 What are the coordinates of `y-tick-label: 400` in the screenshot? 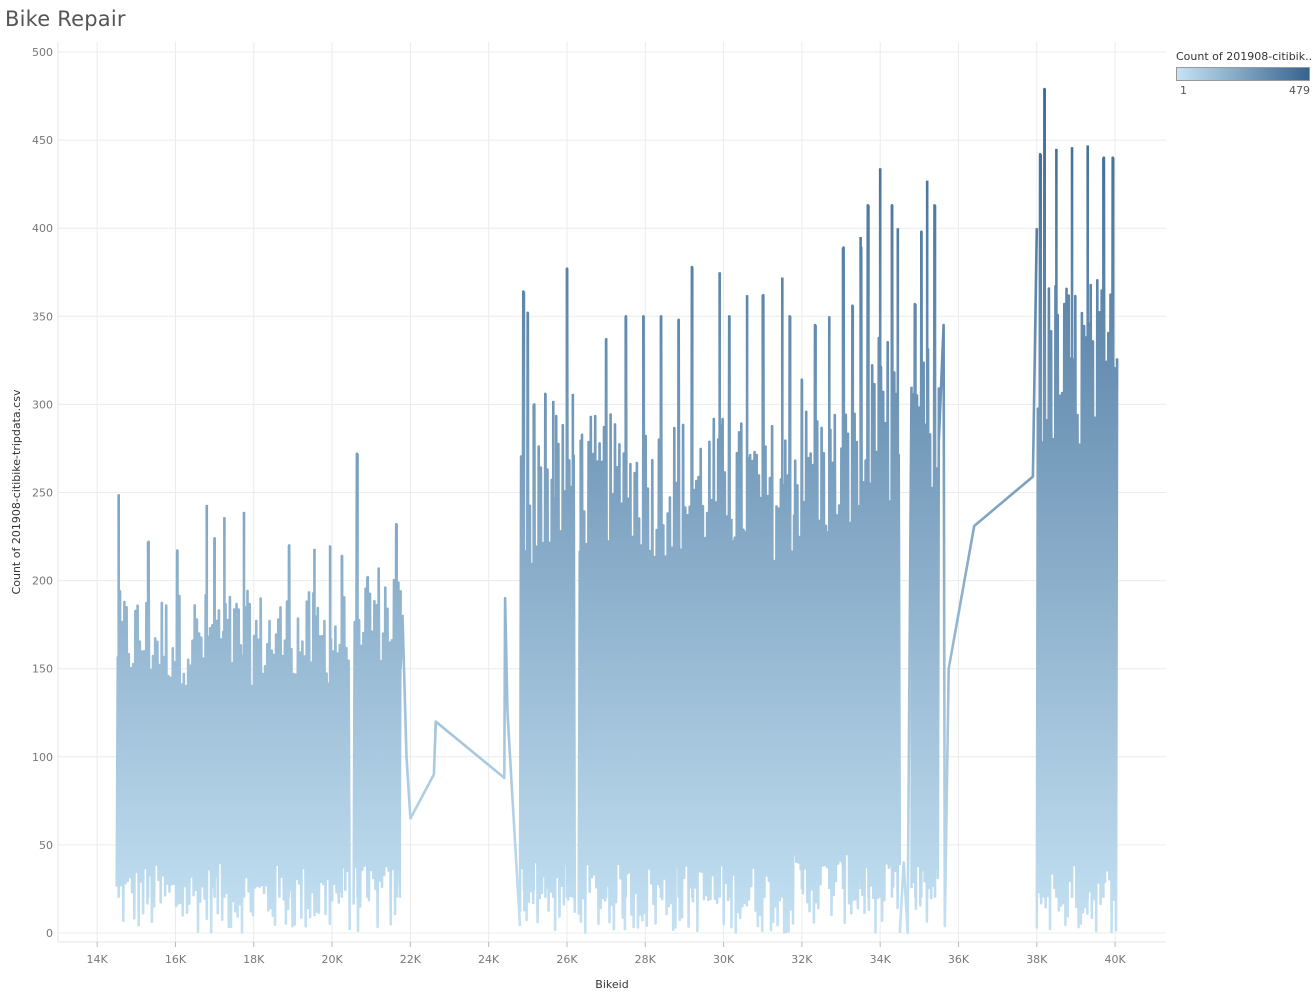 It's located at (42, 228).